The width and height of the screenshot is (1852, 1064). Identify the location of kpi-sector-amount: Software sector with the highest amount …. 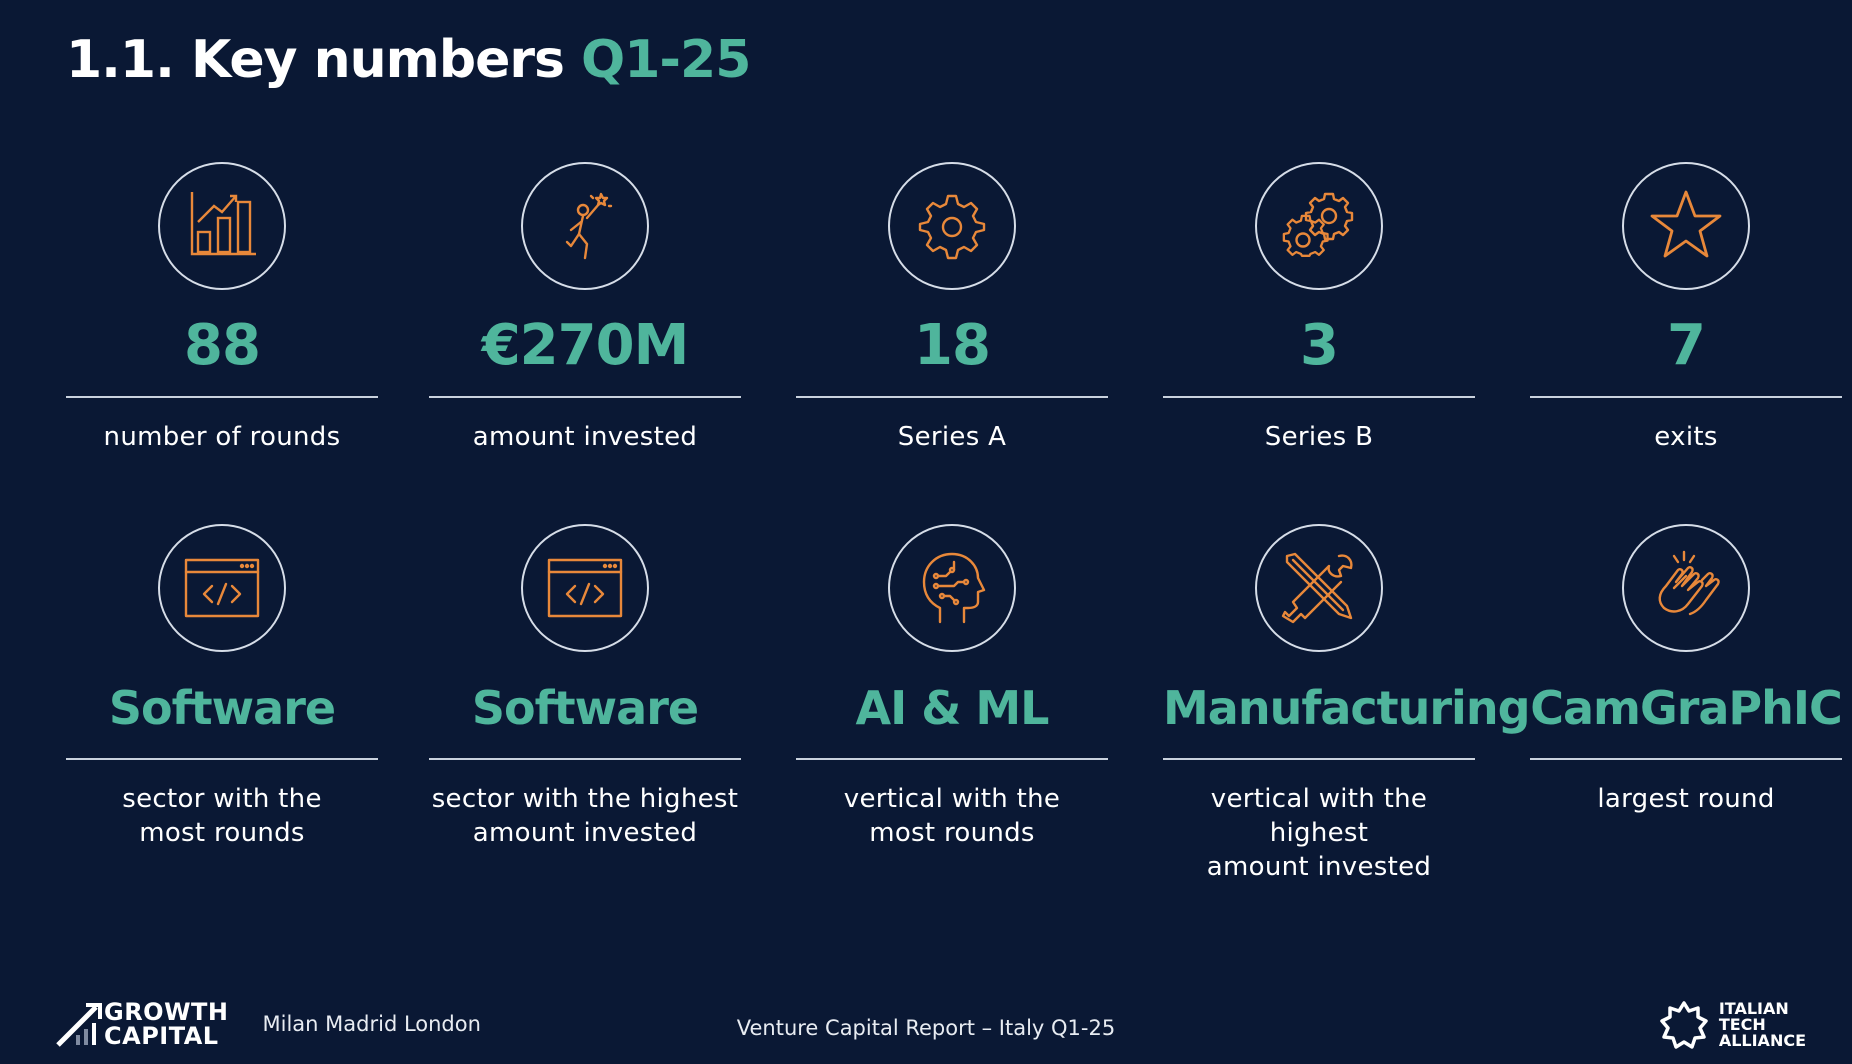
(585, 687).